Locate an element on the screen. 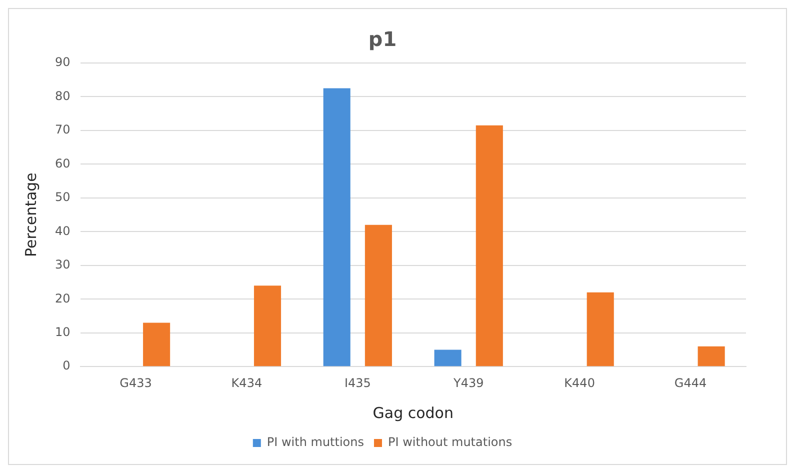 The width and height of the screenshot is (795, 473). y-tick-label: 30 is located at coordinates (62, 265).